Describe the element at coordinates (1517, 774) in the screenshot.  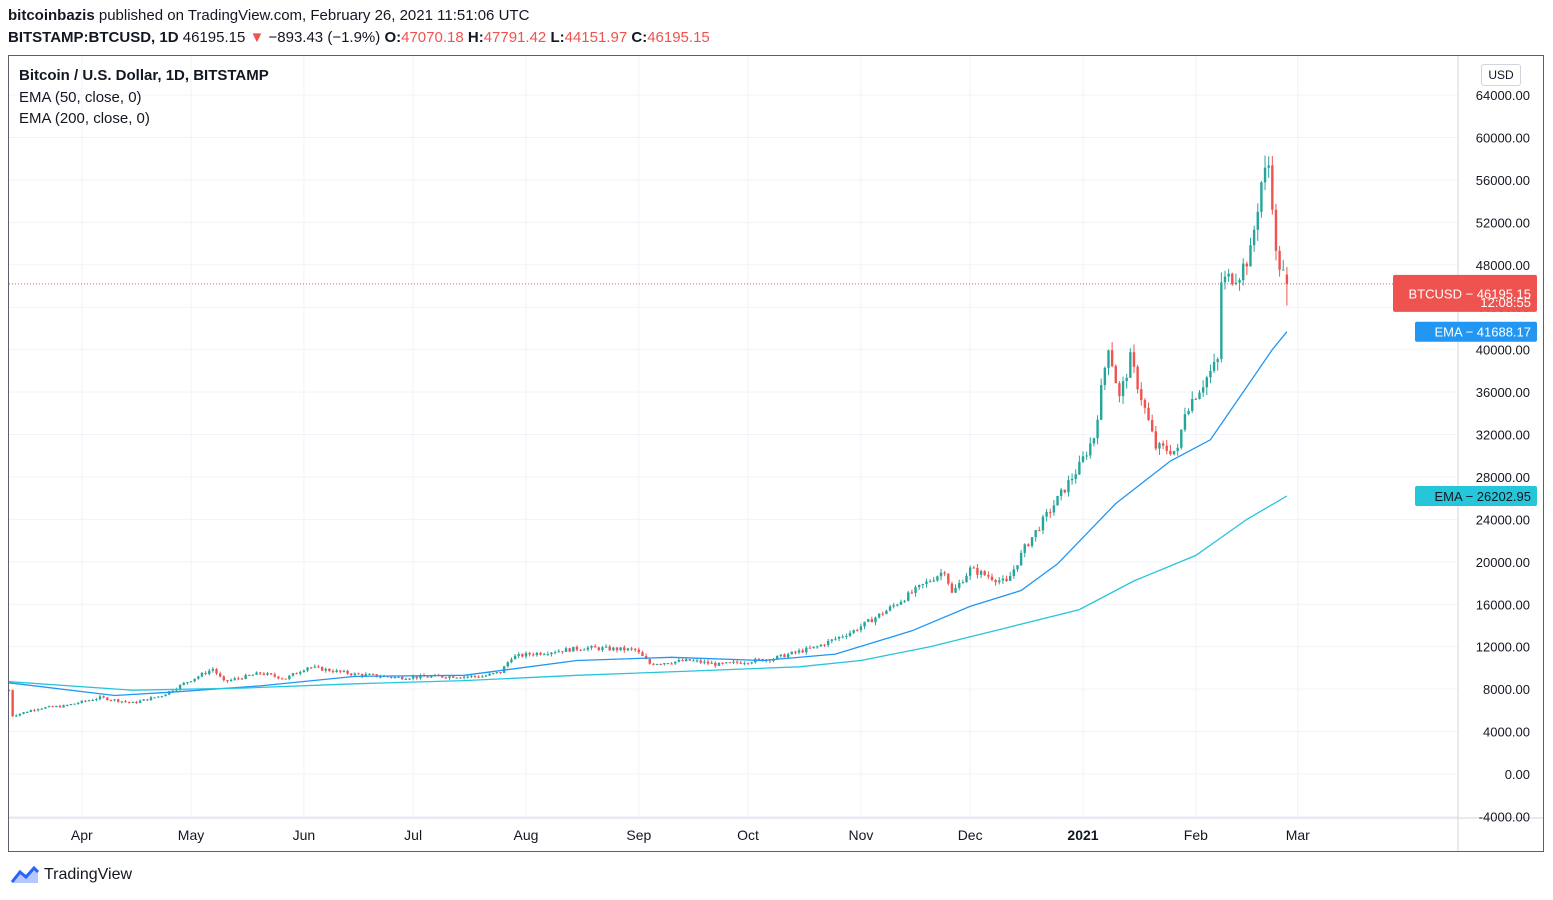
I see `y-tick-label: 0.00` at that location.